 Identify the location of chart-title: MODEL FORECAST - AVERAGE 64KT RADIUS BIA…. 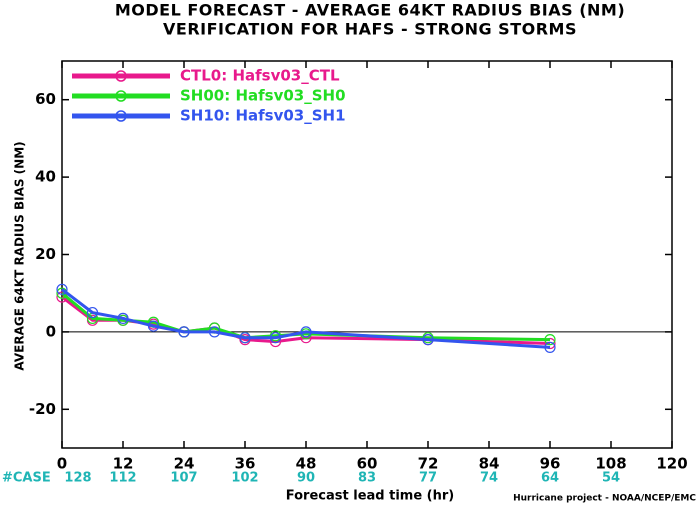
(370, 10).